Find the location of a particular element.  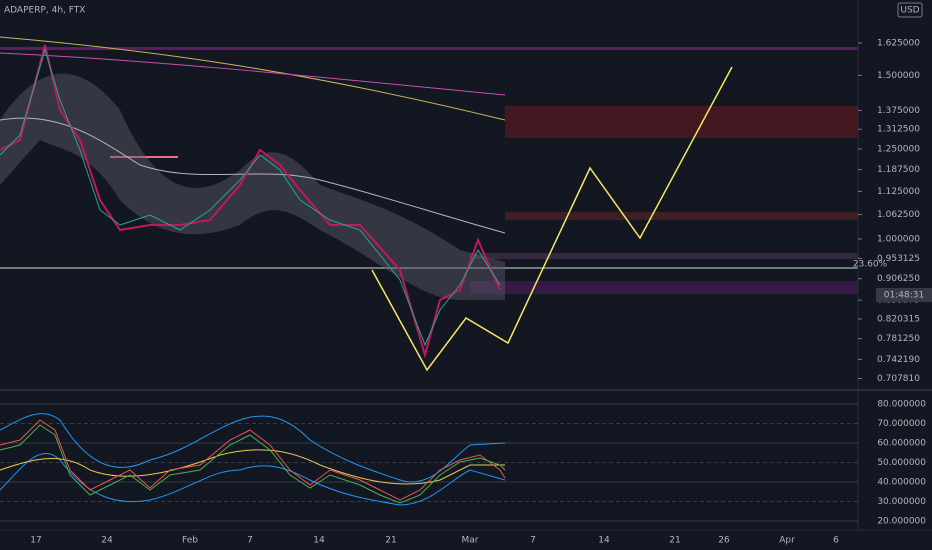

countdown: 01:48:31 is located at coordinates (904, 296).